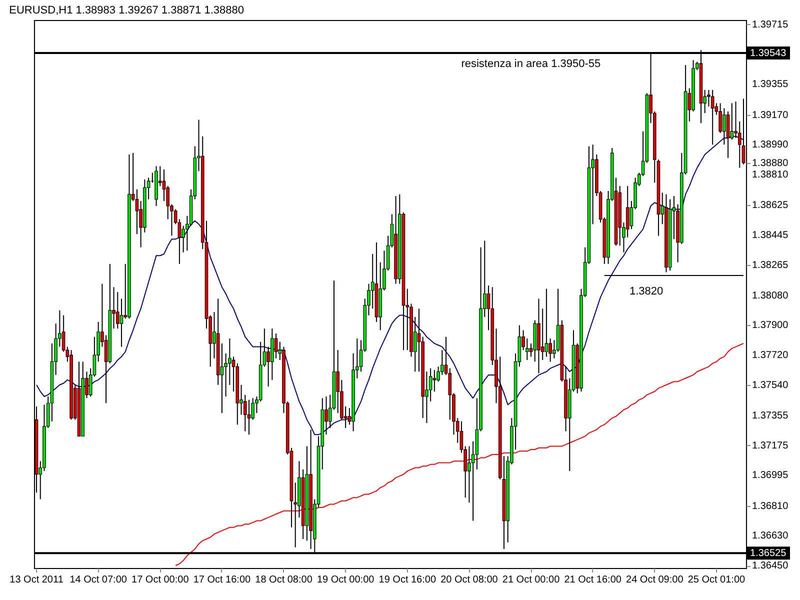  What do you see at coordinates (770, 536) in the screenshot?
I see `y-tick-label: 1.36630` at bounding box center [770, 536].